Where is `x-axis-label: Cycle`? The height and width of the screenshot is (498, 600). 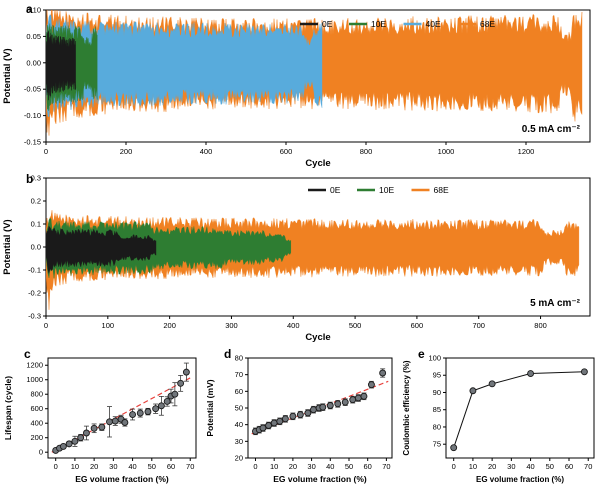 x-axis-label: Cycle is located at coordinates (317, 337).